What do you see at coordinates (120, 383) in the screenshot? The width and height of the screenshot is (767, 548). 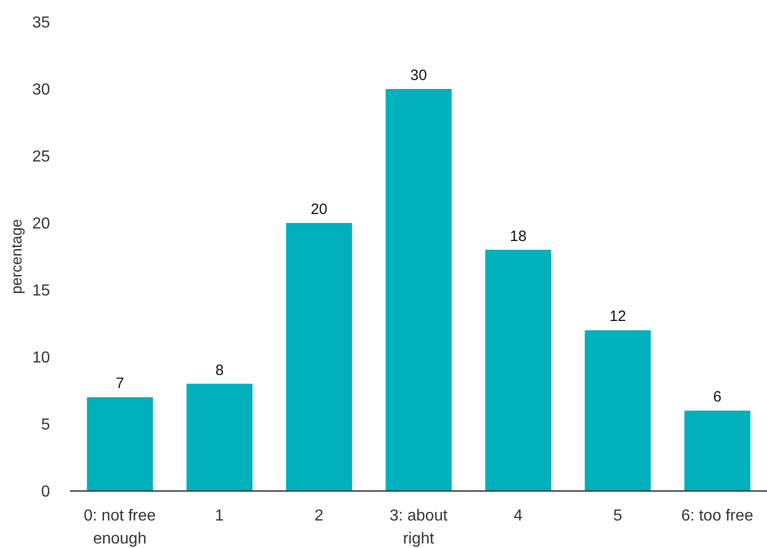 I see `data-label: 7` at bounding box center [120, 383].